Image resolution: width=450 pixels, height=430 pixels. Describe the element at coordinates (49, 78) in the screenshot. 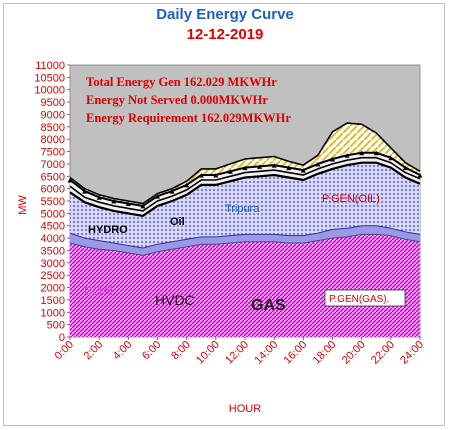

I see `y-tick-label: 10500` at that location.